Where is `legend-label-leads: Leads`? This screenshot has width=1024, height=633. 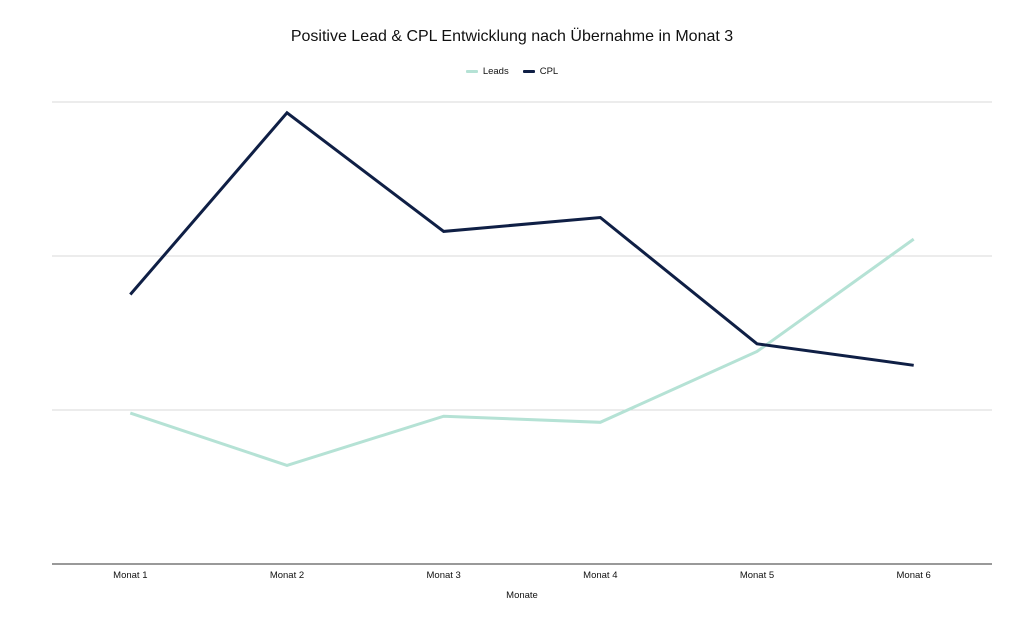 legend-label-leads: Leads is located at coordinates (495, 71).